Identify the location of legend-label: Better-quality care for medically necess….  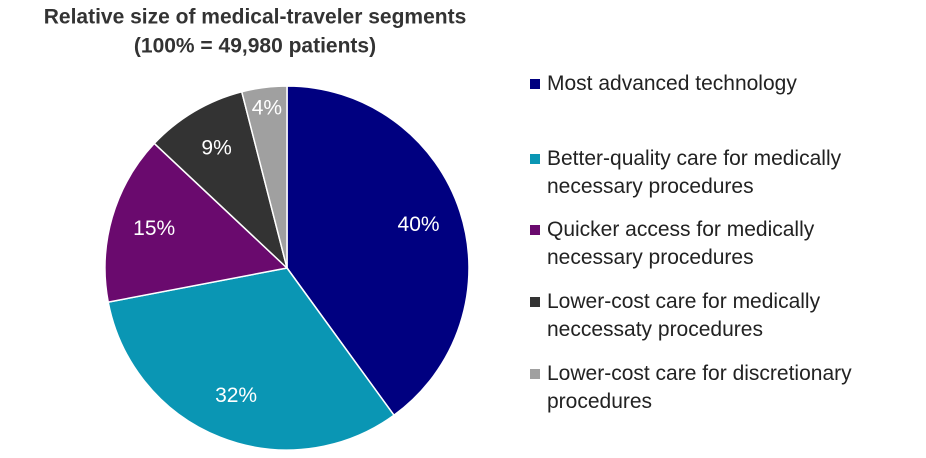
(694, 172).